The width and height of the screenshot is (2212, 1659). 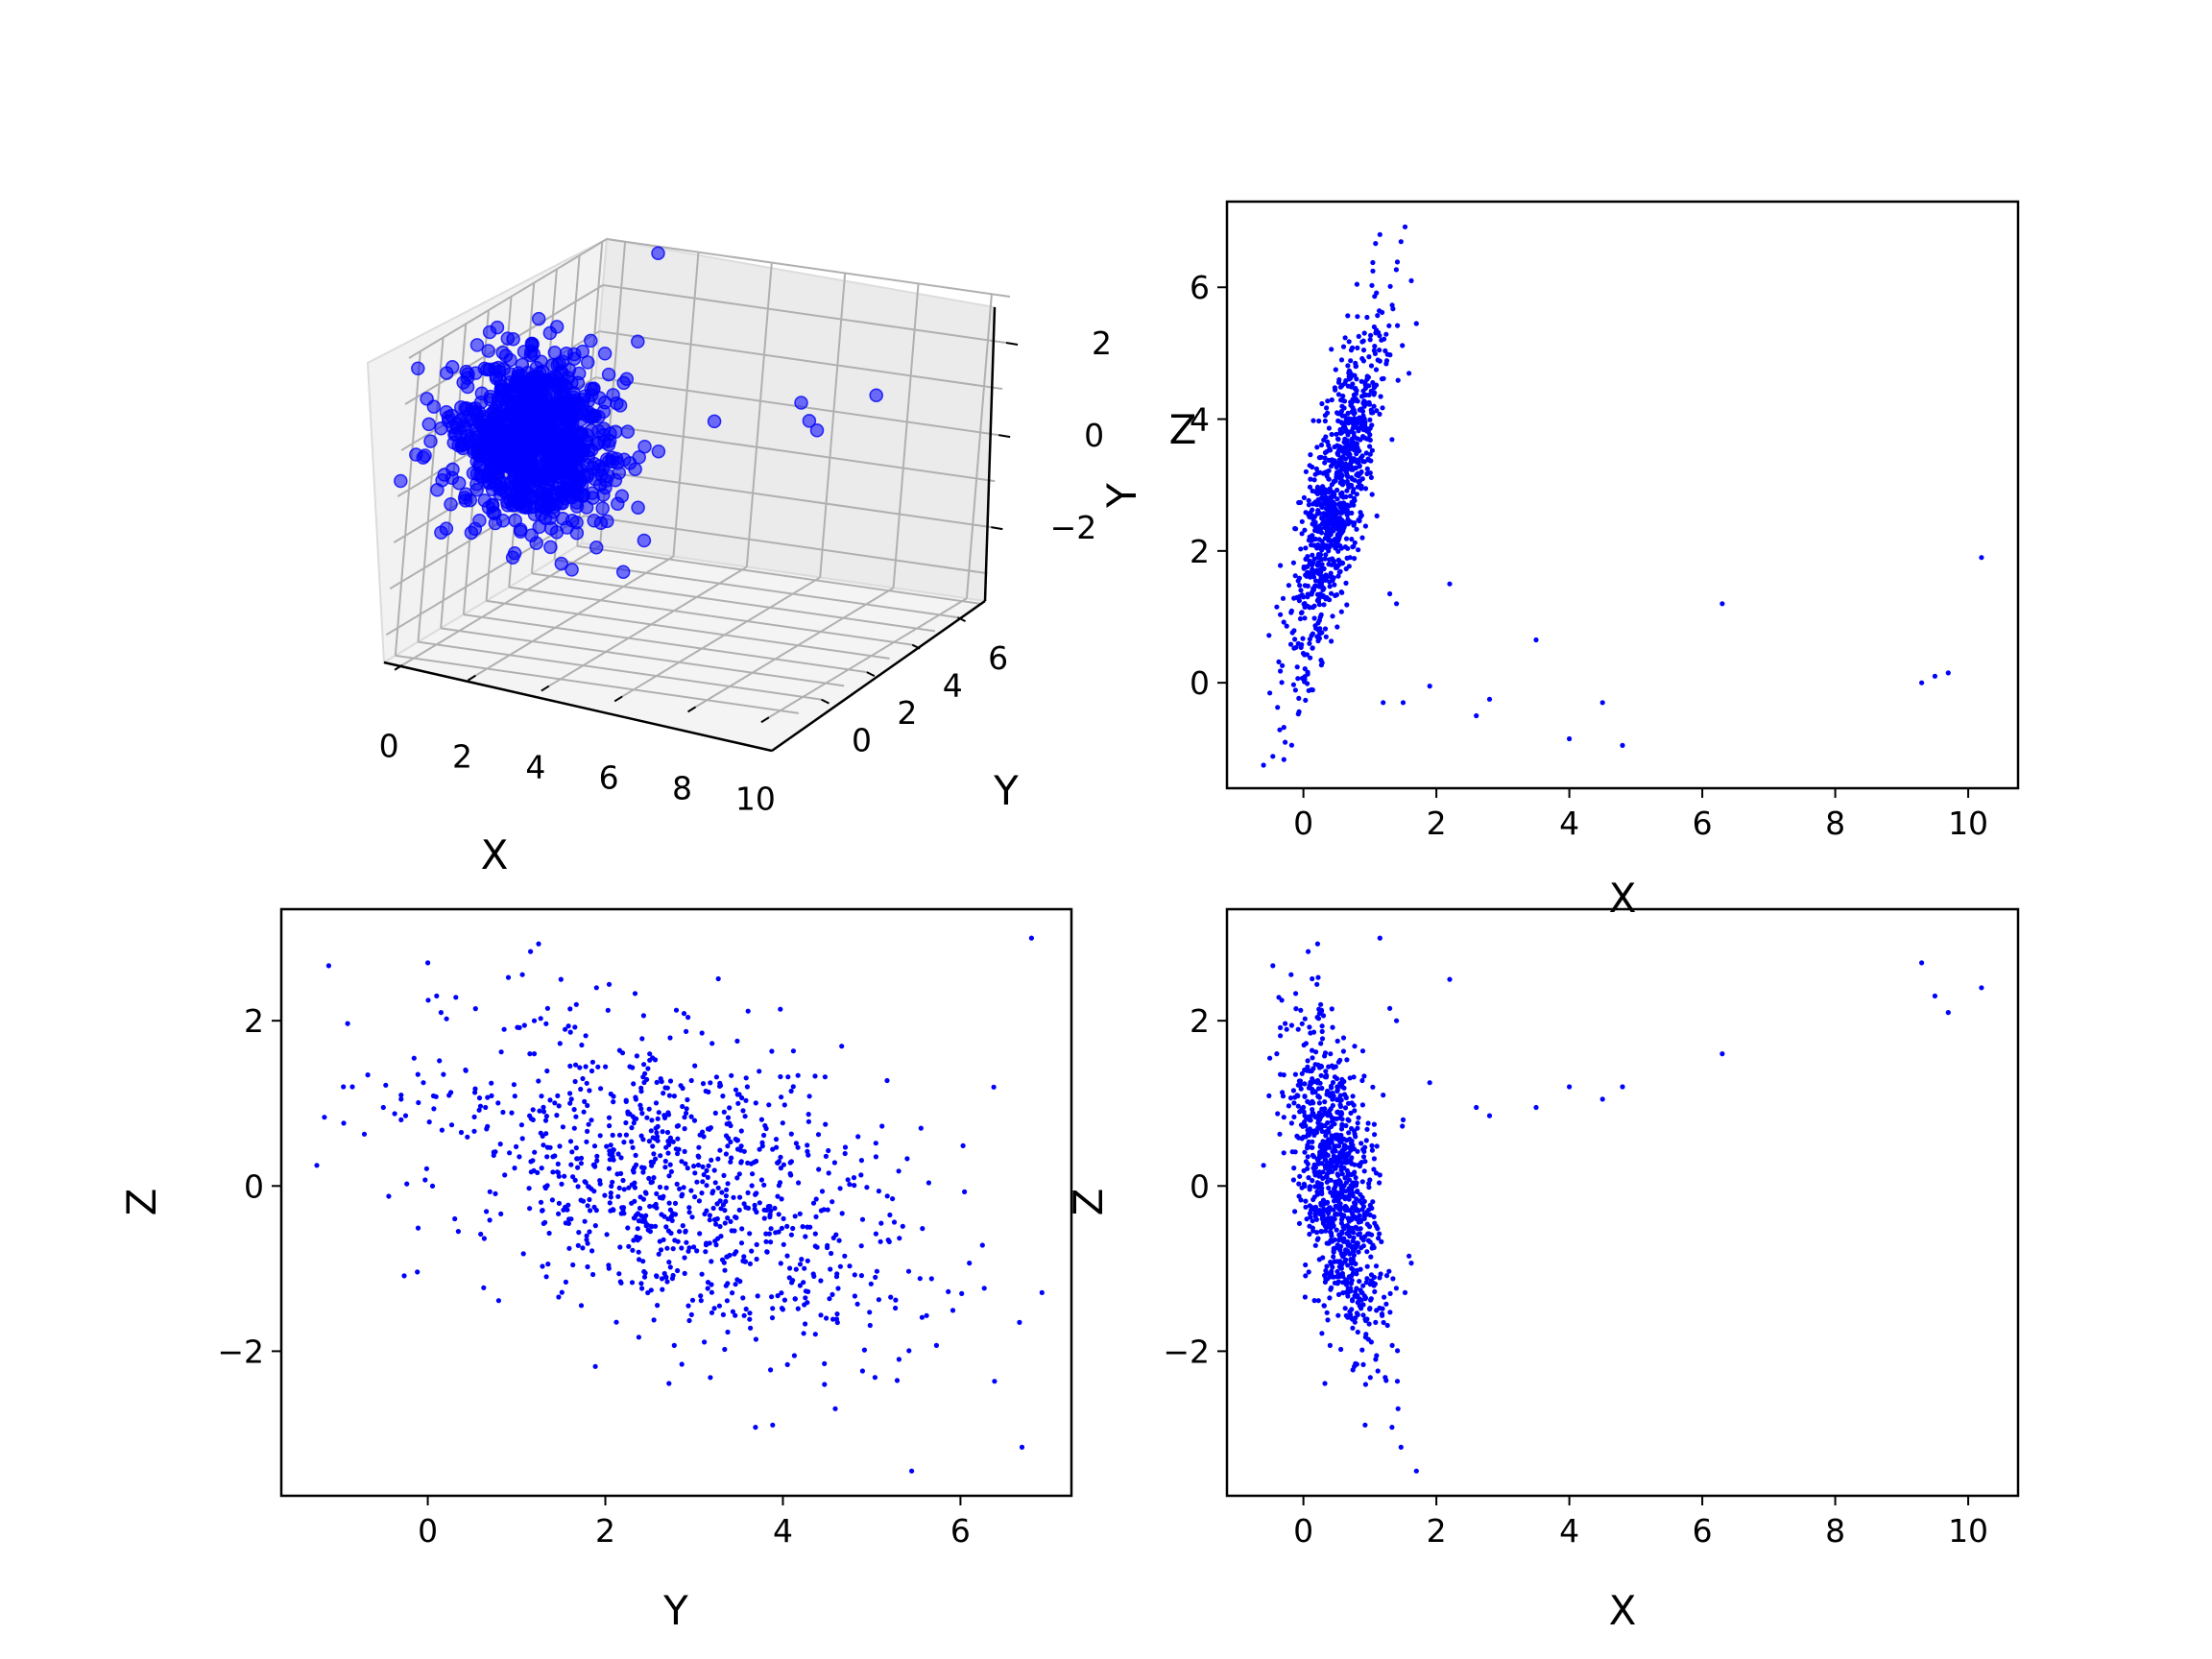 What do you see at coordinates (1576, 1276) in the screenshot?
I see `ticks-xz: 0 2 4 6 8 10−202` at bounding box center [1576, 1276].